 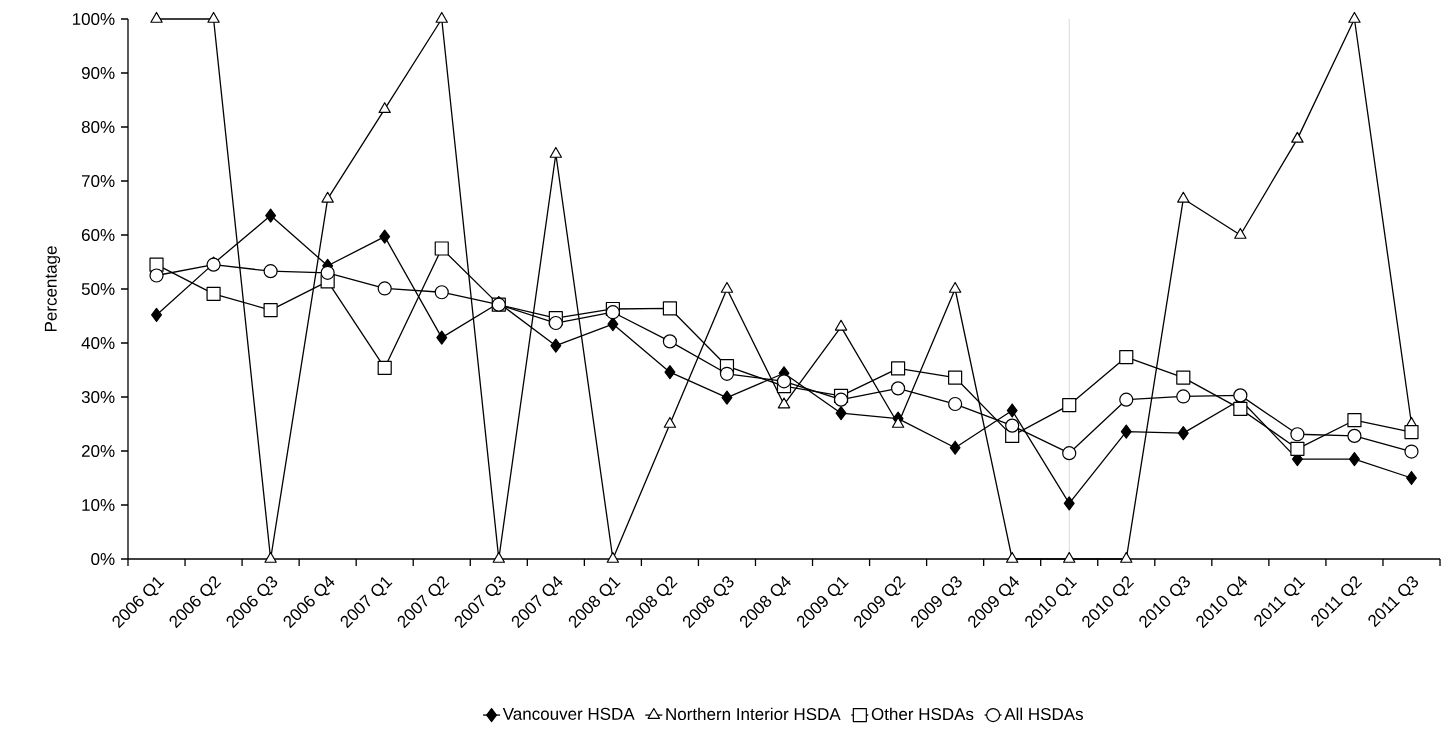 What do you see at coordinates (98, 397) in the screenshot?
I see `y-tick-label: 30%` at bounding box center [98, 397].